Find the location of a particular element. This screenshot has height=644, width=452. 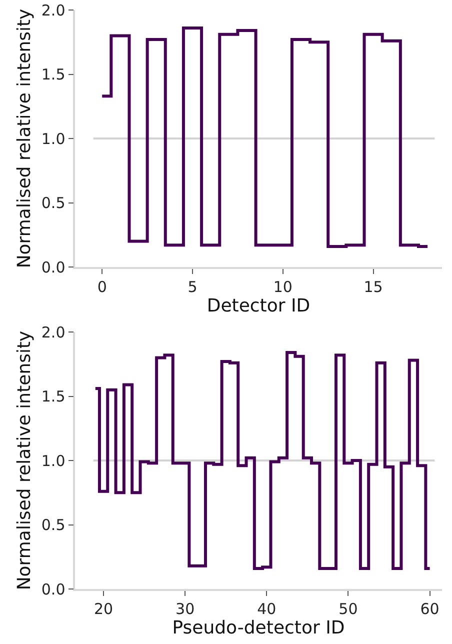

x-tick-label: 40 is located at coordinates (266, 609).